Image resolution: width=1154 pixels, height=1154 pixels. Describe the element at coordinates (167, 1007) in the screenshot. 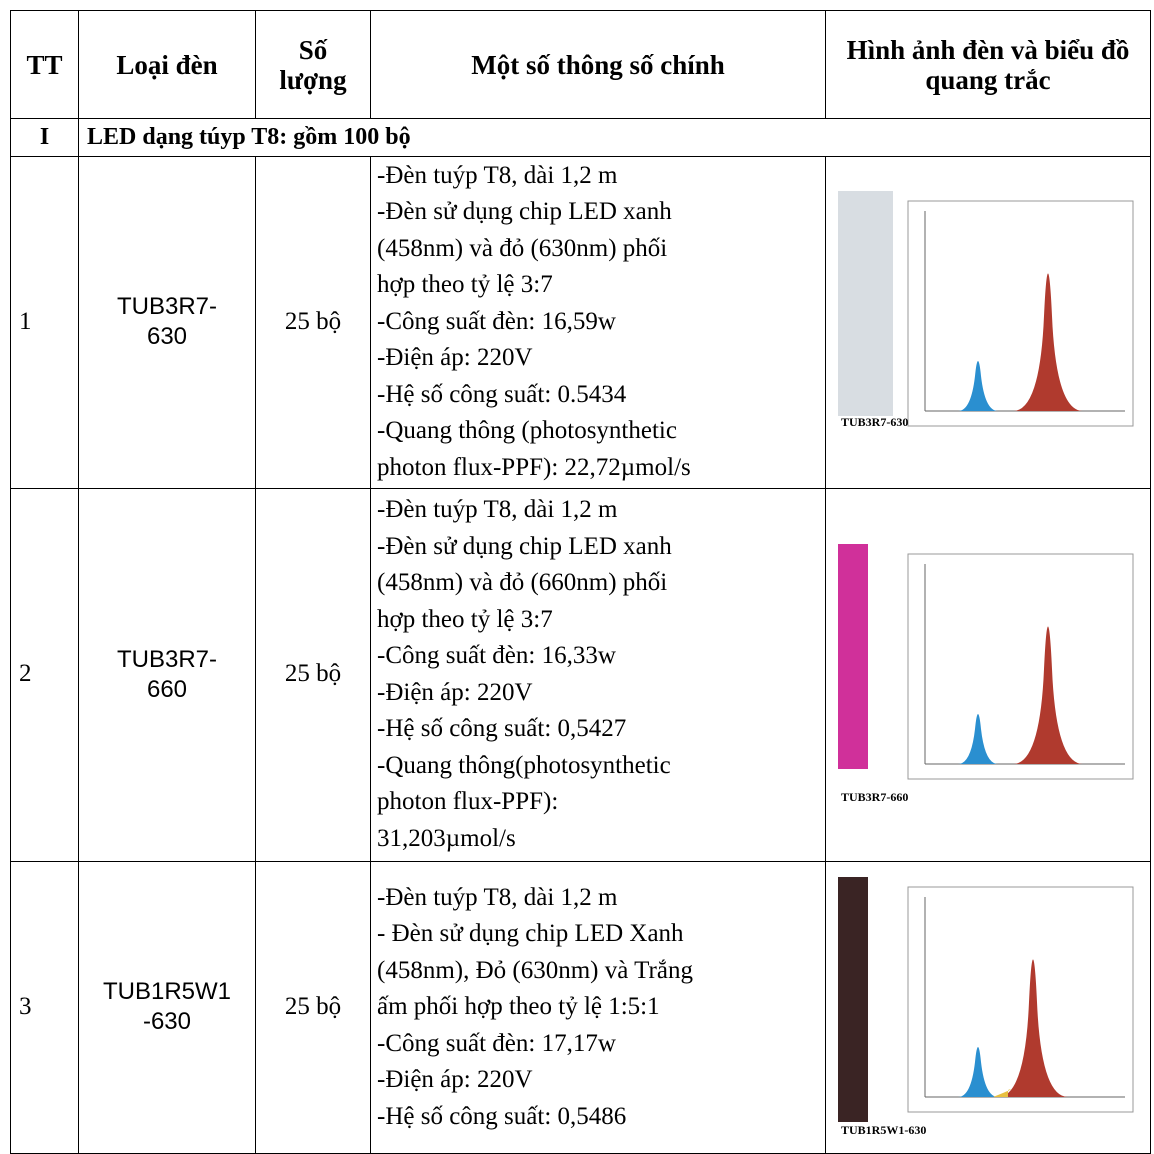

I see `name-cell: TUB1R5W1 -630` at that location.